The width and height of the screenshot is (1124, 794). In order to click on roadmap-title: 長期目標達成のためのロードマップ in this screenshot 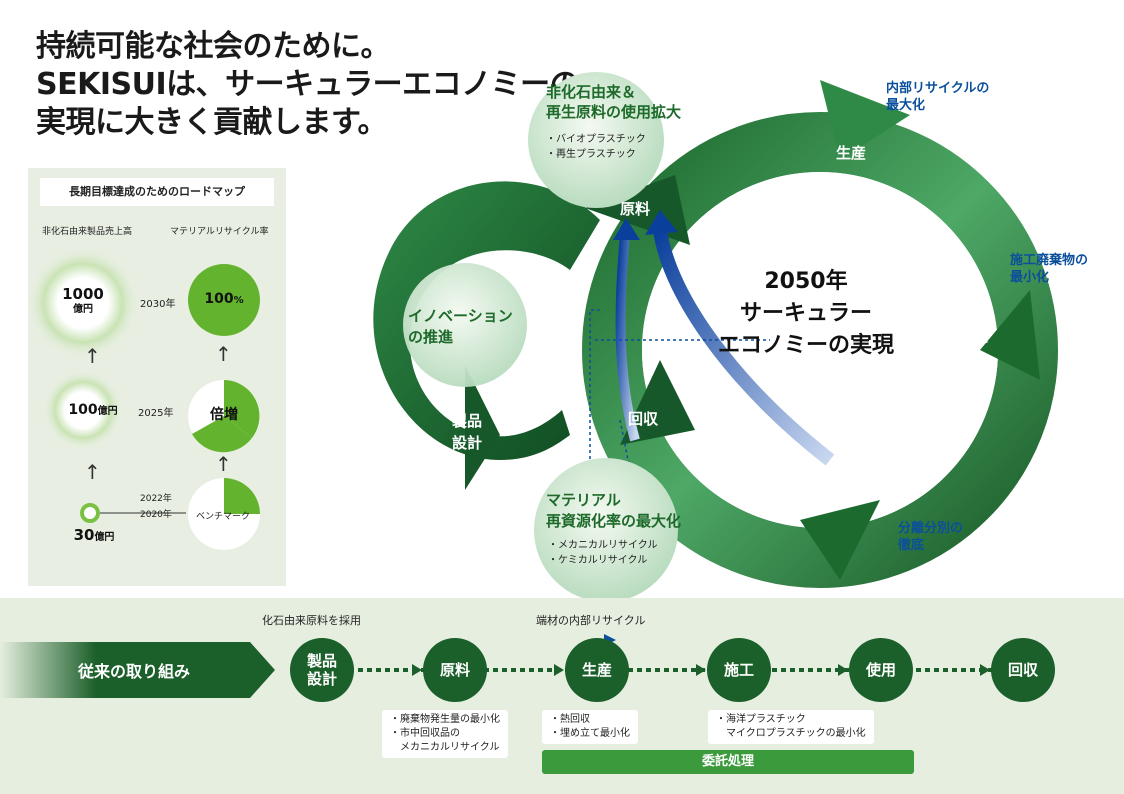, I will do `click(157, 192)`.